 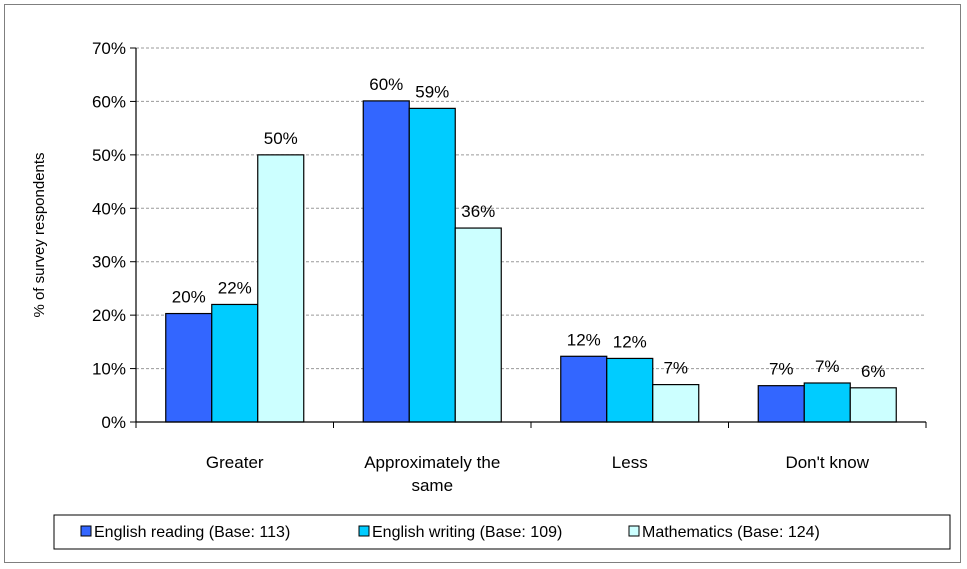 What do you see at coordinates (109, 208) in the screenshot?
I see `y-tick-label: 40%` at bounding box center [109, 208].